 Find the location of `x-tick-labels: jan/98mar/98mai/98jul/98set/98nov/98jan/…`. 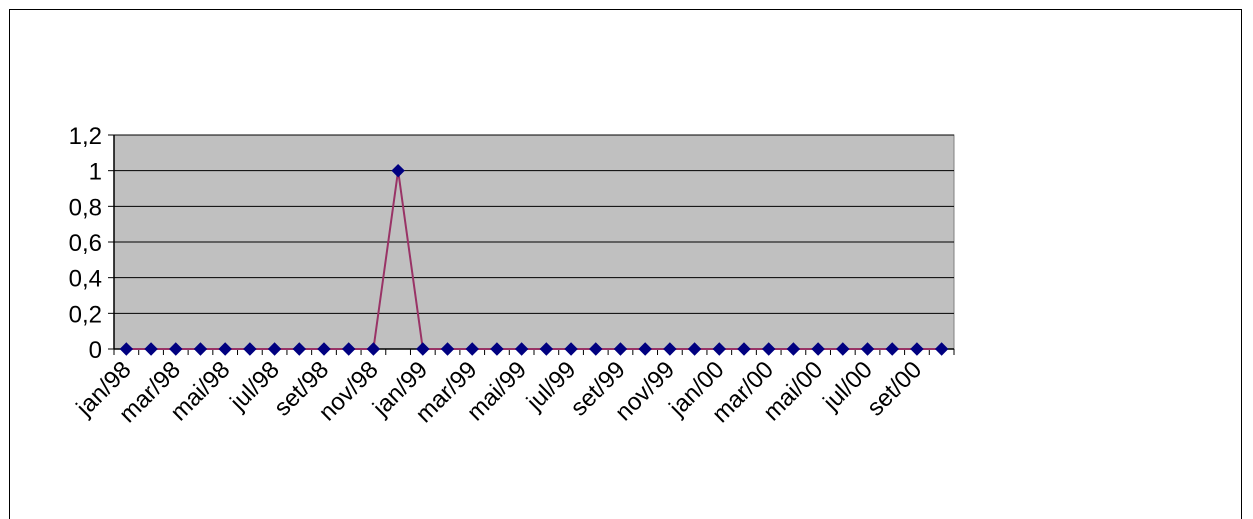

x-tick-labels: jan/98mar/98mai/98jul/98set/98nov/98jan/… is located at coordinates (499, 392).